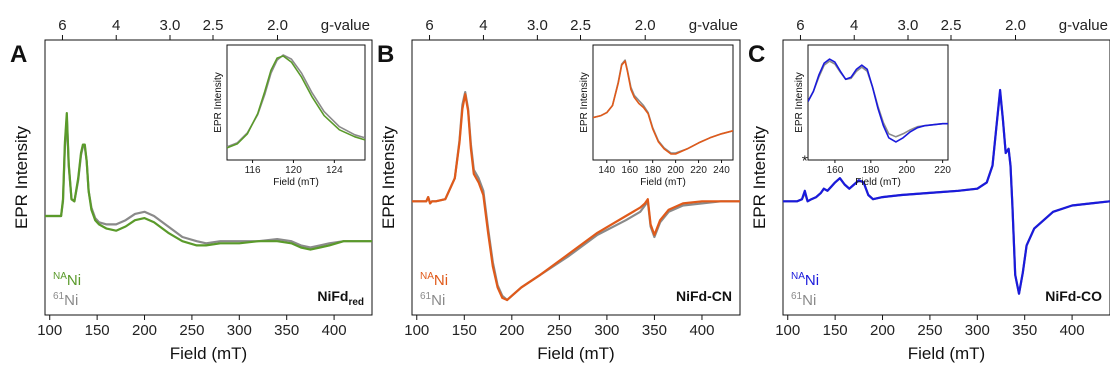 Image resolution: width=1110 pixels, height=371 pixels. Describe the element at coordinates (18, 54) in the screenshot. I see `panel-letter: A` at that location.